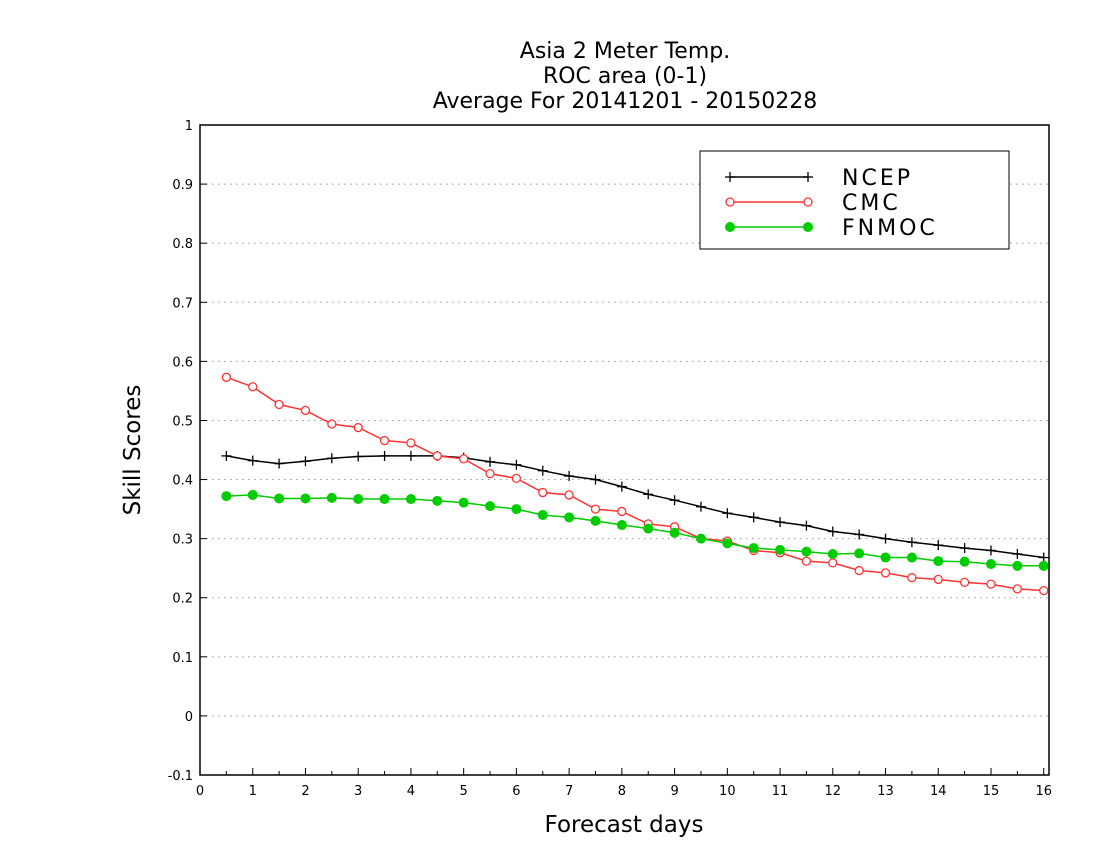 The width and height of the screenshot is (1100, 850). I want to click on y-tick-label: 0.2, so click(182, 599).